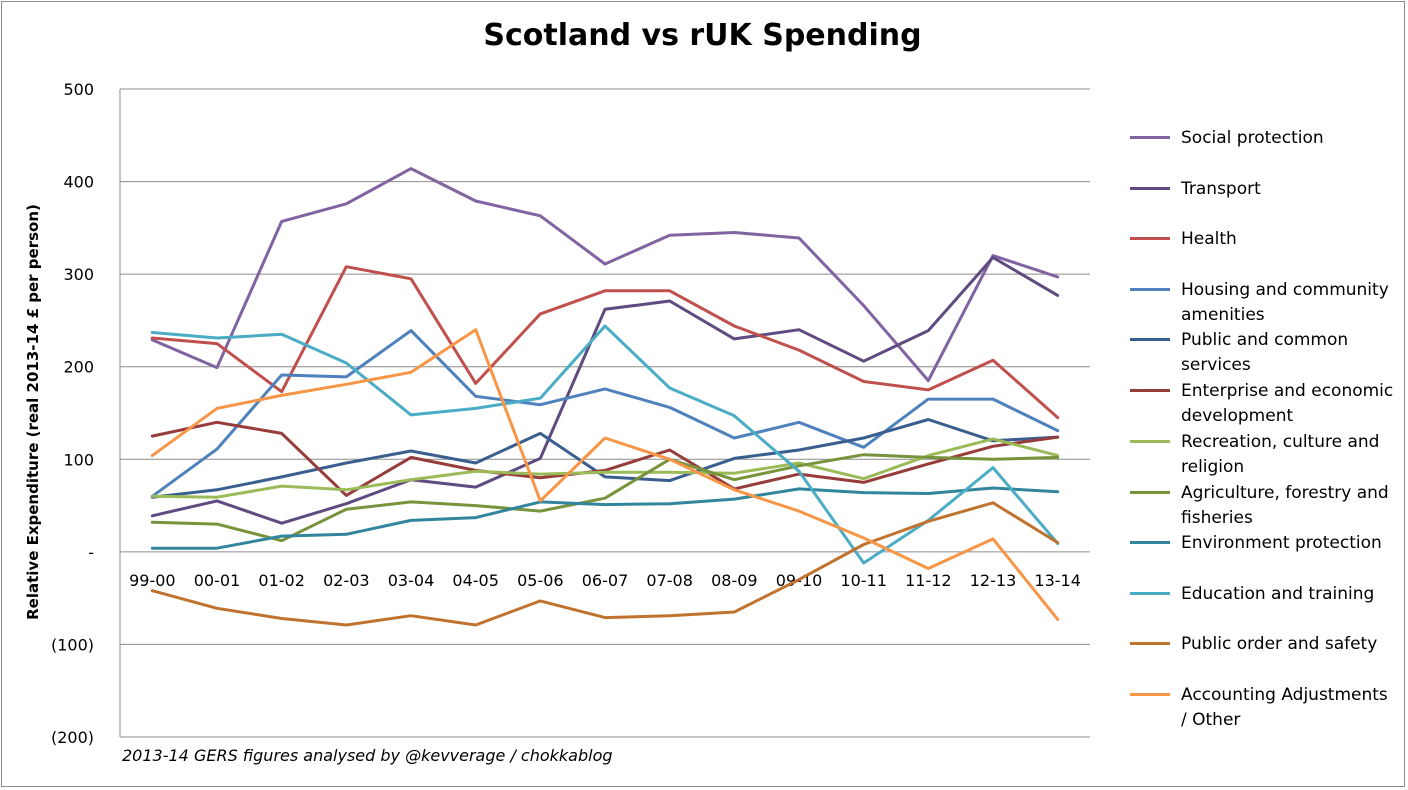  What do you see at coordinates (72, 737) in the screenshot?
I see `y-tick-label: (200)` at bounding box center [72, 737].